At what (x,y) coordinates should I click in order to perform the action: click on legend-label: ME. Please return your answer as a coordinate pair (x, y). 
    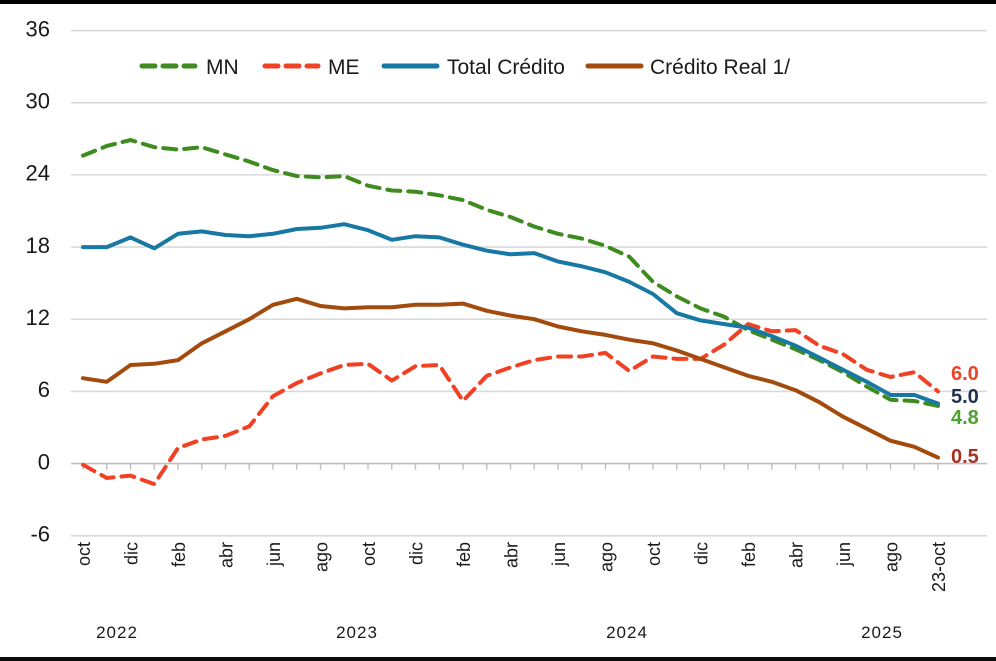
    Looking at the image, I should click on (344, 67).